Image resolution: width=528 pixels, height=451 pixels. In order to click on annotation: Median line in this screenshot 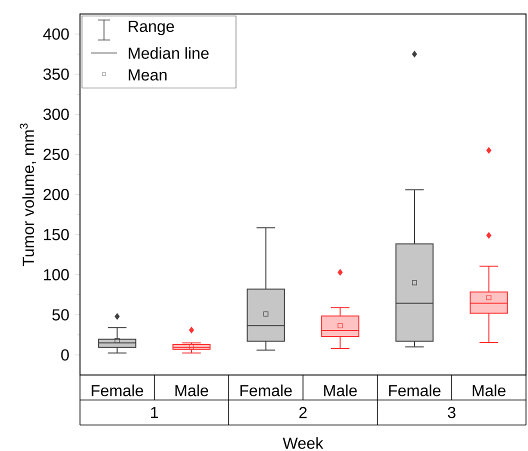, I will do `click(168, 53)`.